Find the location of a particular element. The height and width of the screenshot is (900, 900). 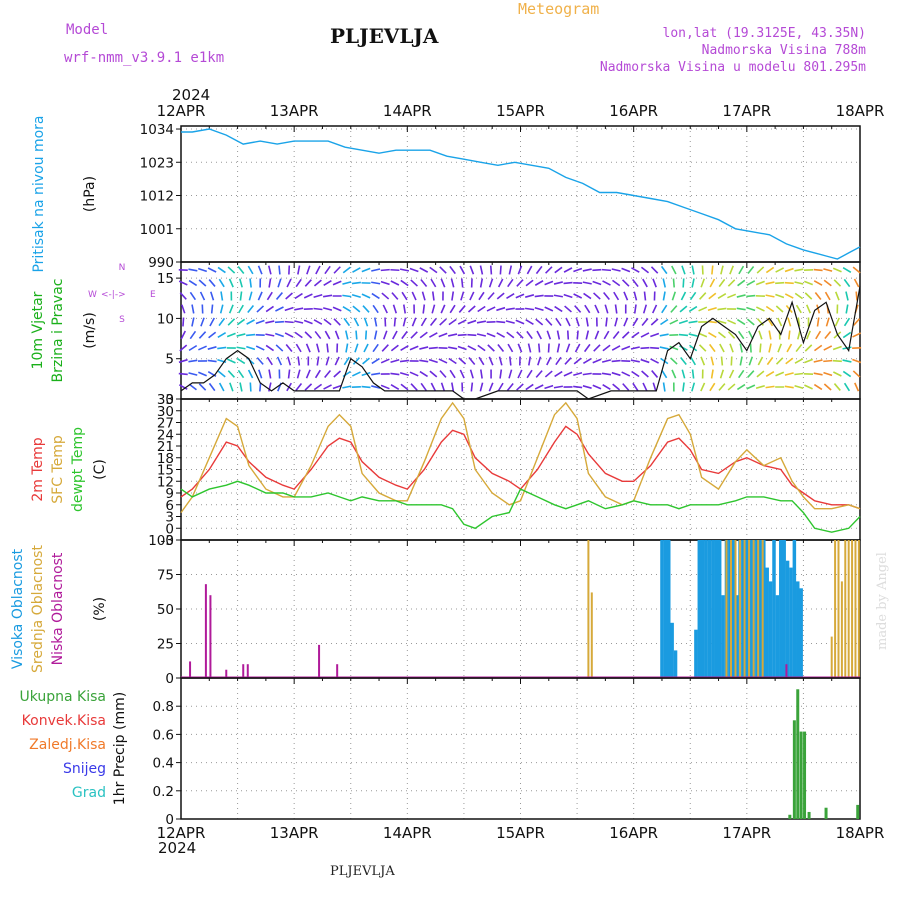

precip-legend-item: Konvek.Kisa is located at coordinates (64, 721).